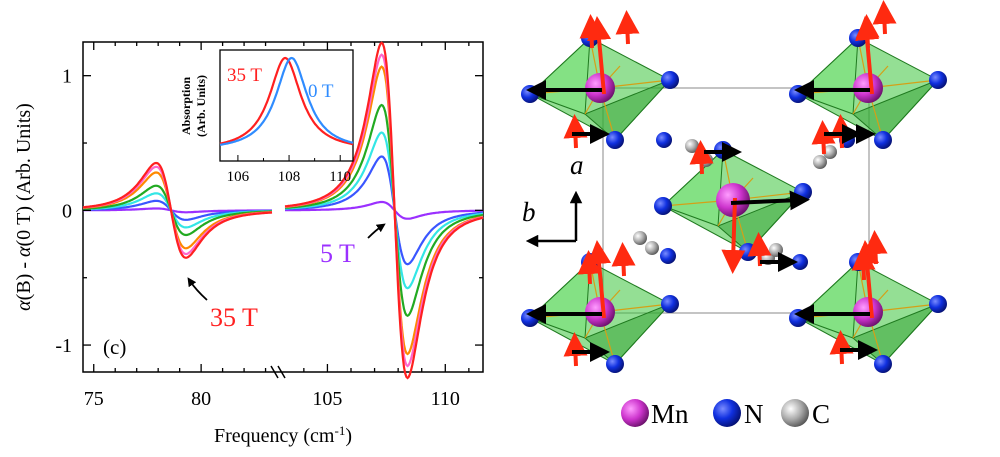  Describe the element at coordinates (201, 399) in the screenshot. I see `x-tick-label: 80` at that location.